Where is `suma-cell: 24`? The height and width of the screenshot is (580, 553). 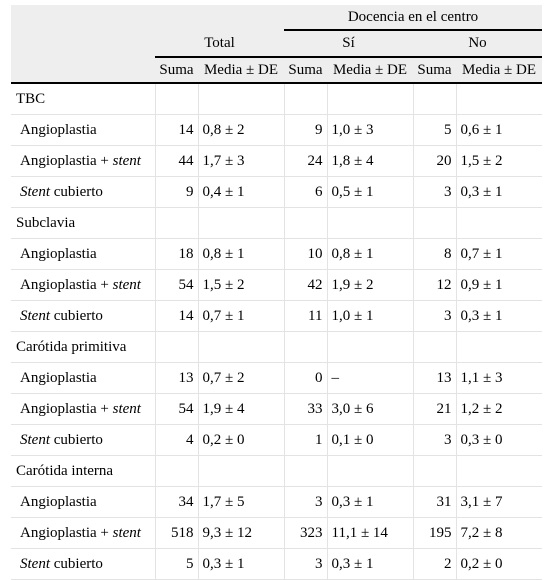
suma-cell: 24 is located at coordinates (305, 161).